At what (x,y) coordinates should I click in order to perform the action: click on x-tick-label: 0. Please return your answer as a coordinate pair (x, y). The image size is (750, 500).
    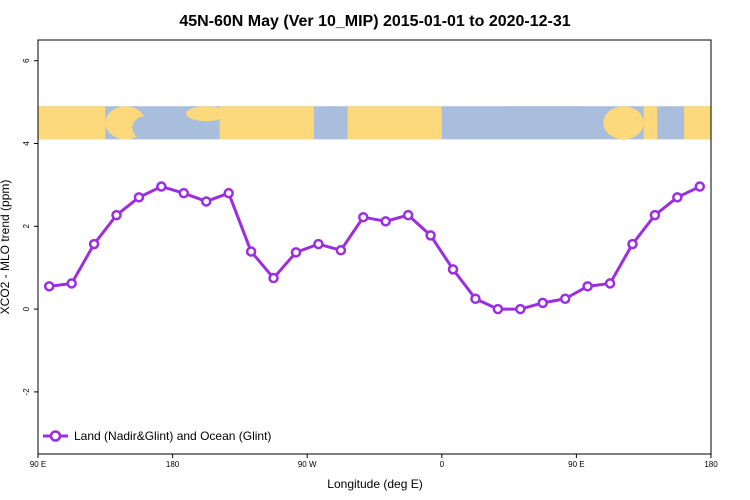
    Looking at the image, I should click on (442, 464).